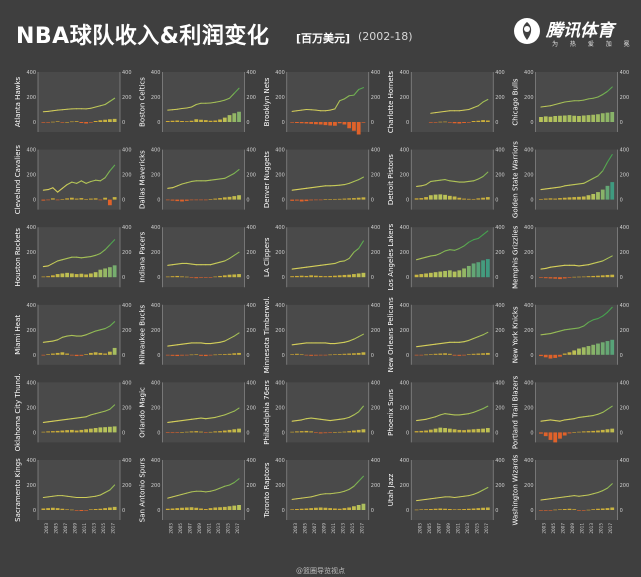  Describe the element at coordinates (267, 179) in the screenshot. I see `team-name: Denver Nuggets` at that location.